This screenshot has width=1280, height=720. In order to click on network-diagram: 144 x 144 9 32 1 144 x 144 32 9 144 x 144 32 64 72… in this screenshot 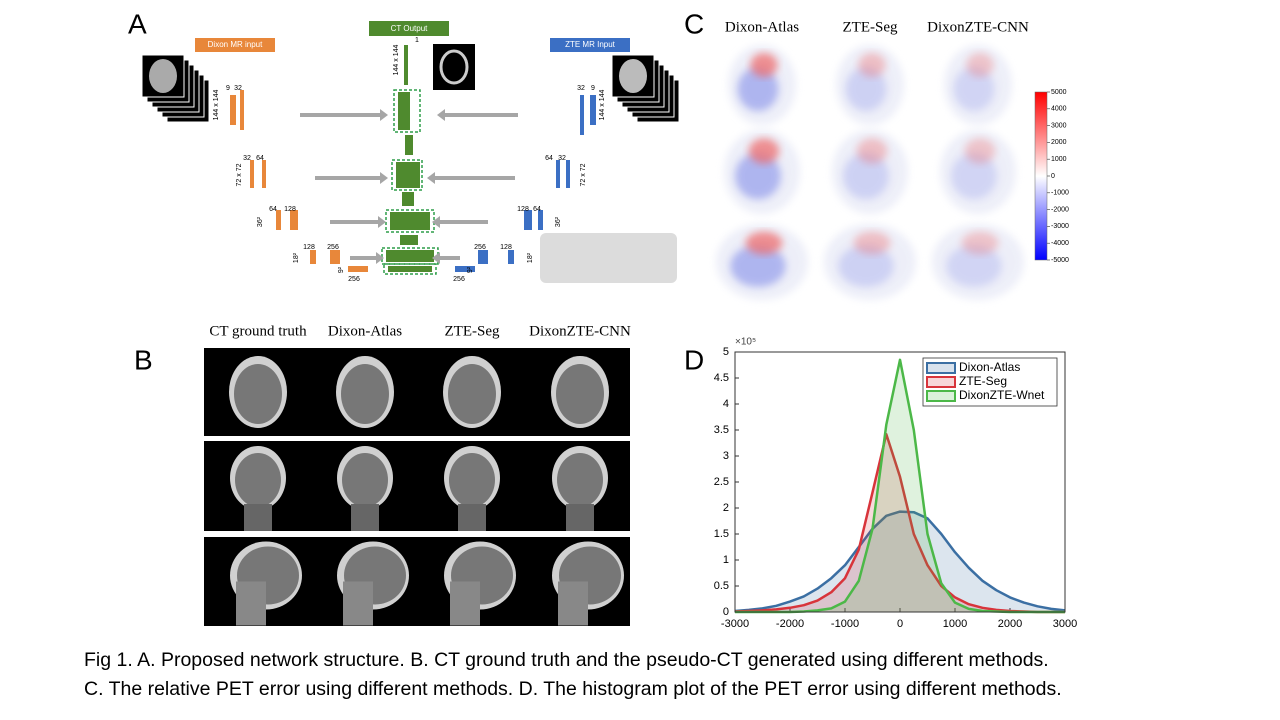, I will do `click(410, 160)`.